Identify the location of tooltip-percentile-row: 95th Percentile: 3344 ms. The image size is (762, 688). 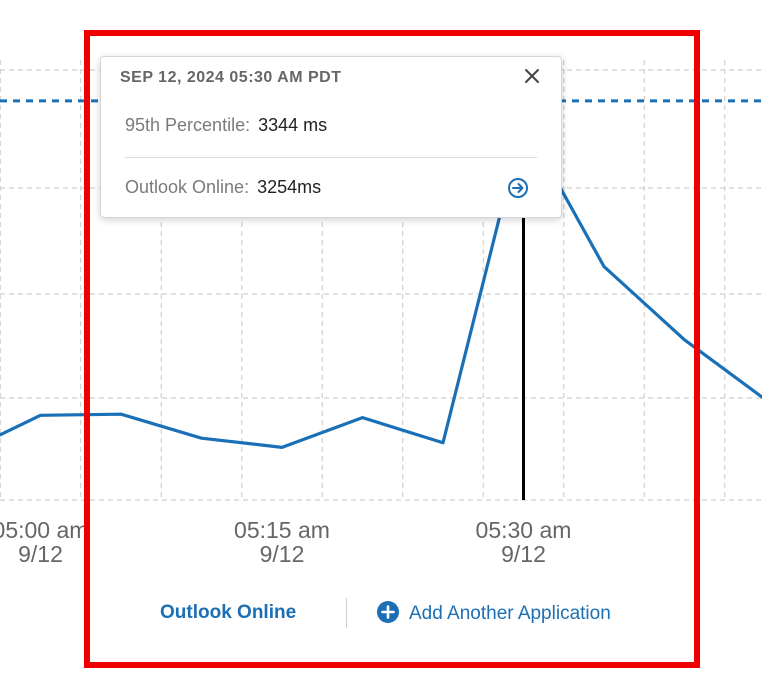
(226, 125).